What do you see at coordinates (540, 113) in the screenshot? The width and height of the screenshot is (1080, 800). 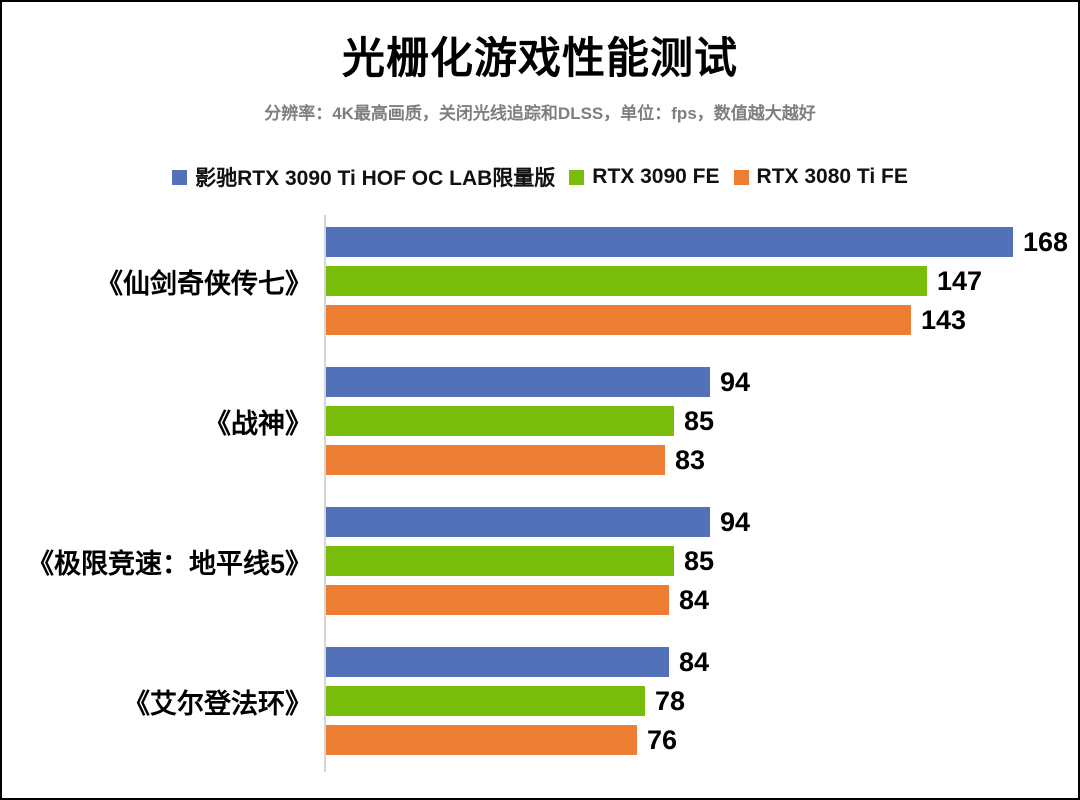 I see `chart-subtitle: 分辨率：4K最高画质，关闭光线追踪和DLSS，单位：fps，数值越大越好` at bounding box center [540, 113].